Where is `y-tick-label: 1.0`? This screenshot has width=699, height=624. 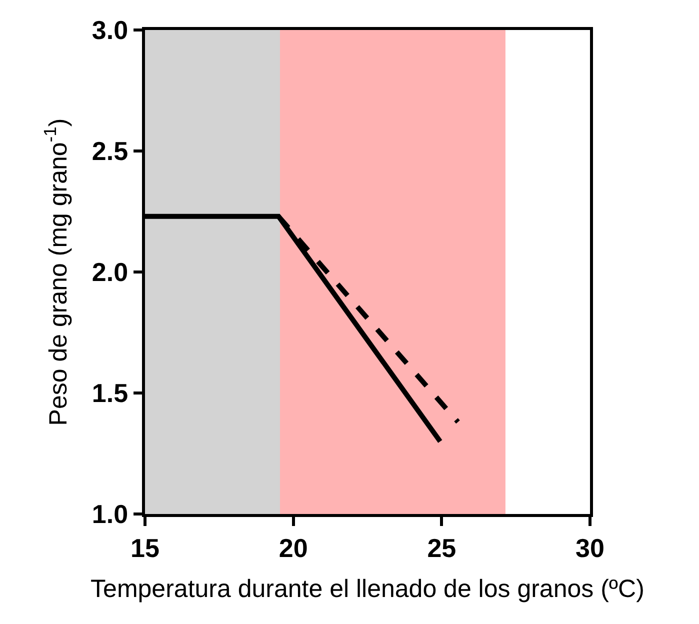 y-tick-label: 1.0 is located at coordinates (110, 514).